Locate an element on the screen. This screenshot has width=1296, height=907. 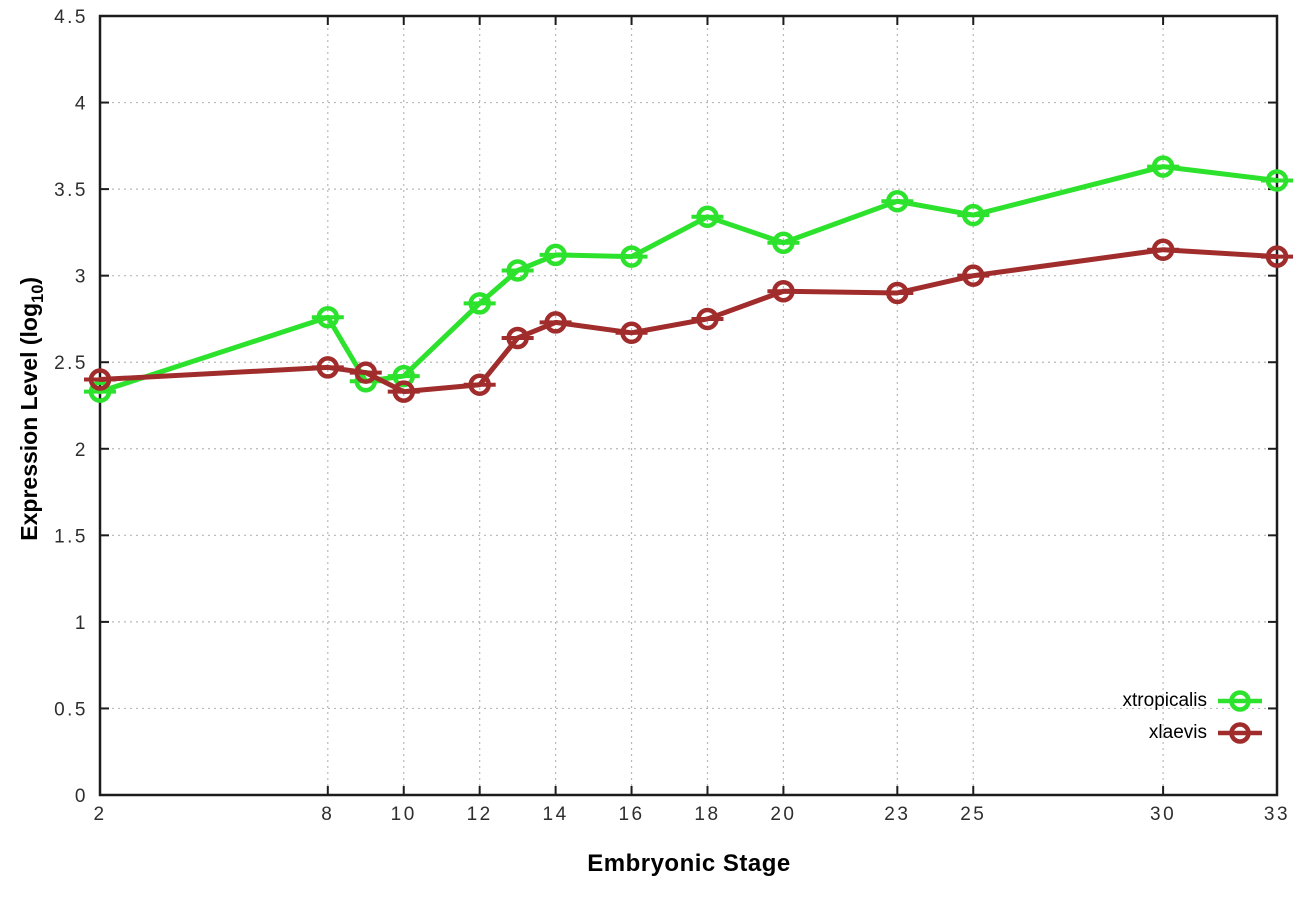
x-tick-label: 30 is located at coordinates (1163, 814).